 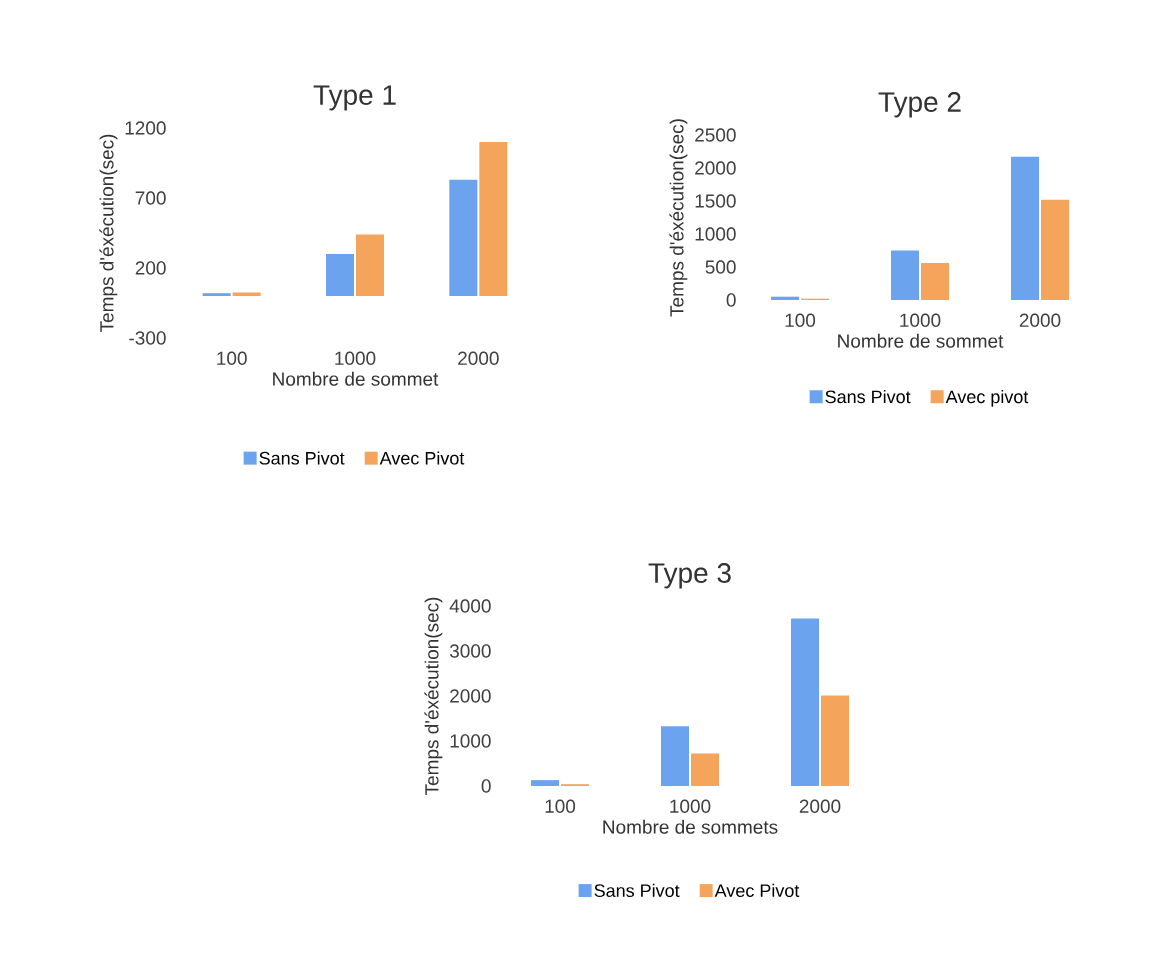 I want to click on y-tick-label: 1500, so click(x=715, y=201).